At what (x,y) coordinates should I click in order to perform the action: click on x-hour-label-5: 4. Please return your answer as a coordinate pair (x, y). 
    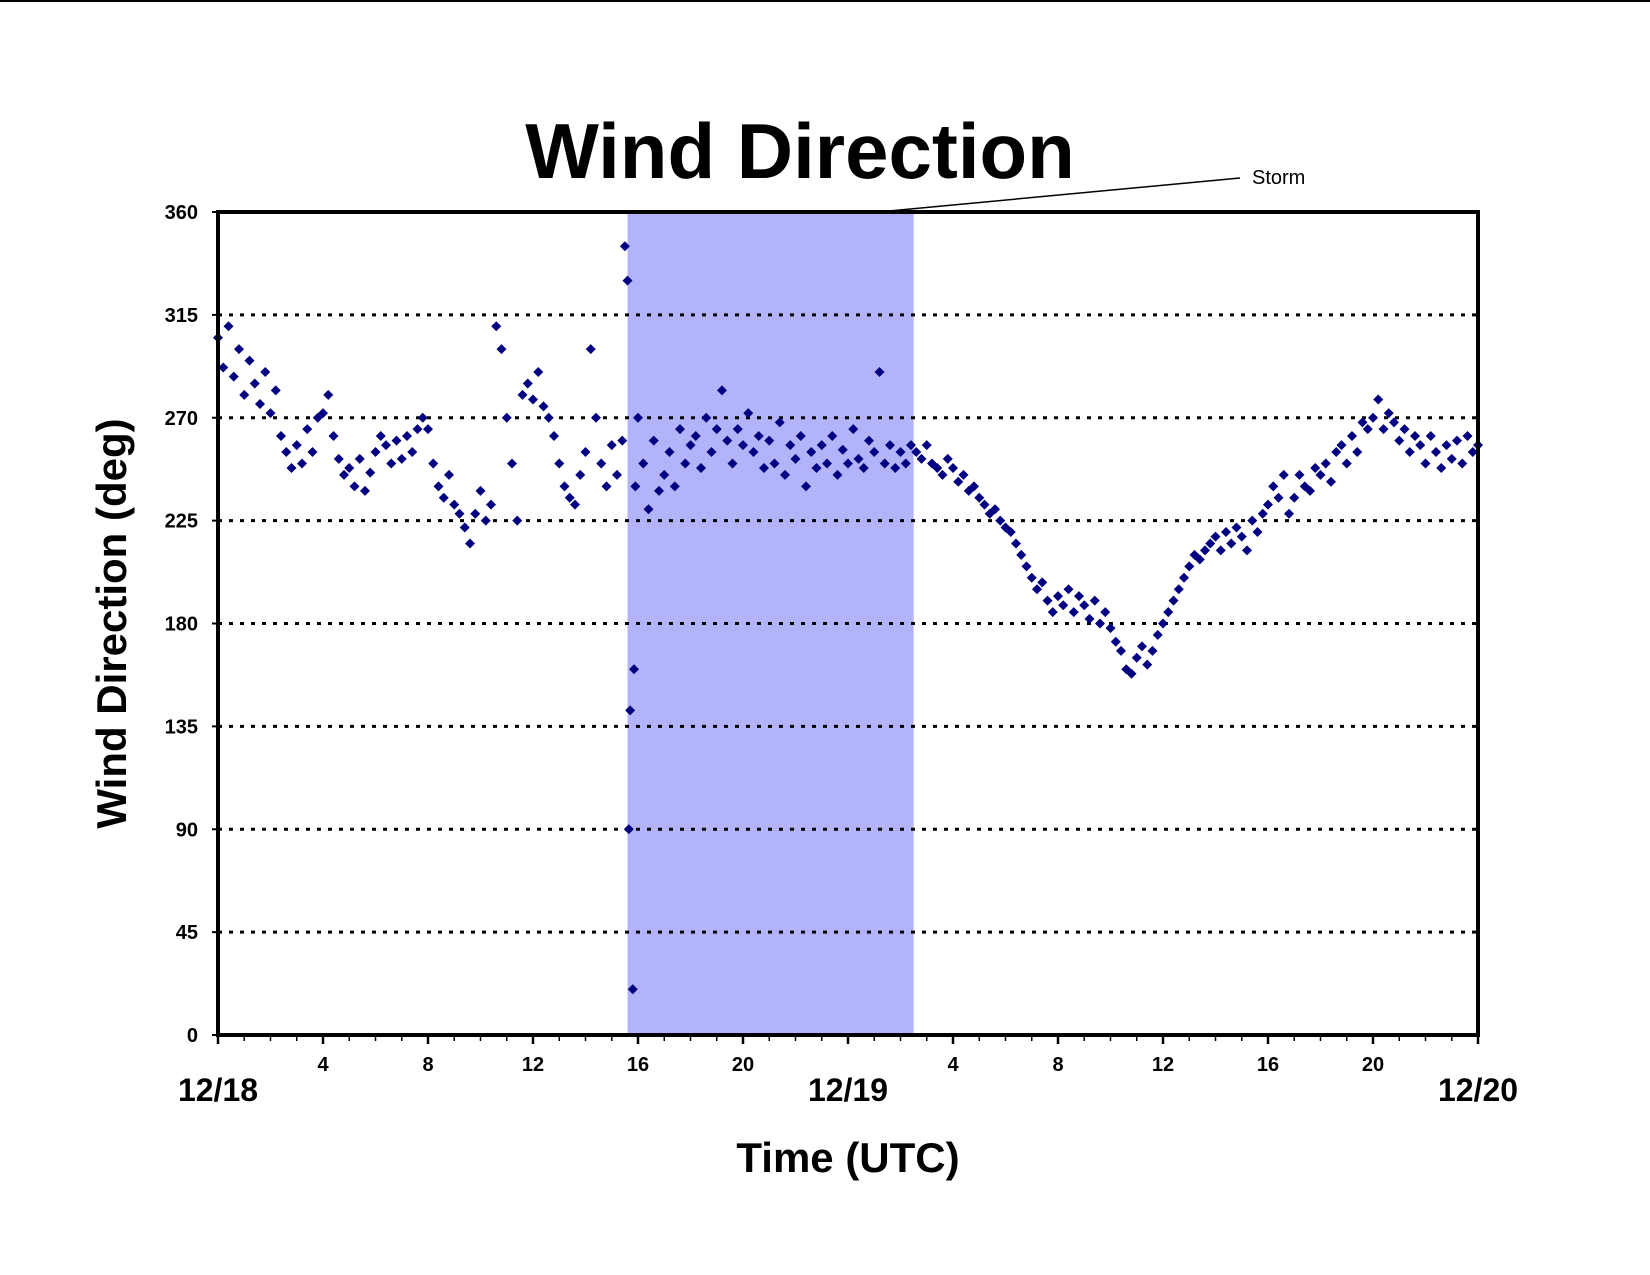
    Looking at the image, I should click on (953, 1065).